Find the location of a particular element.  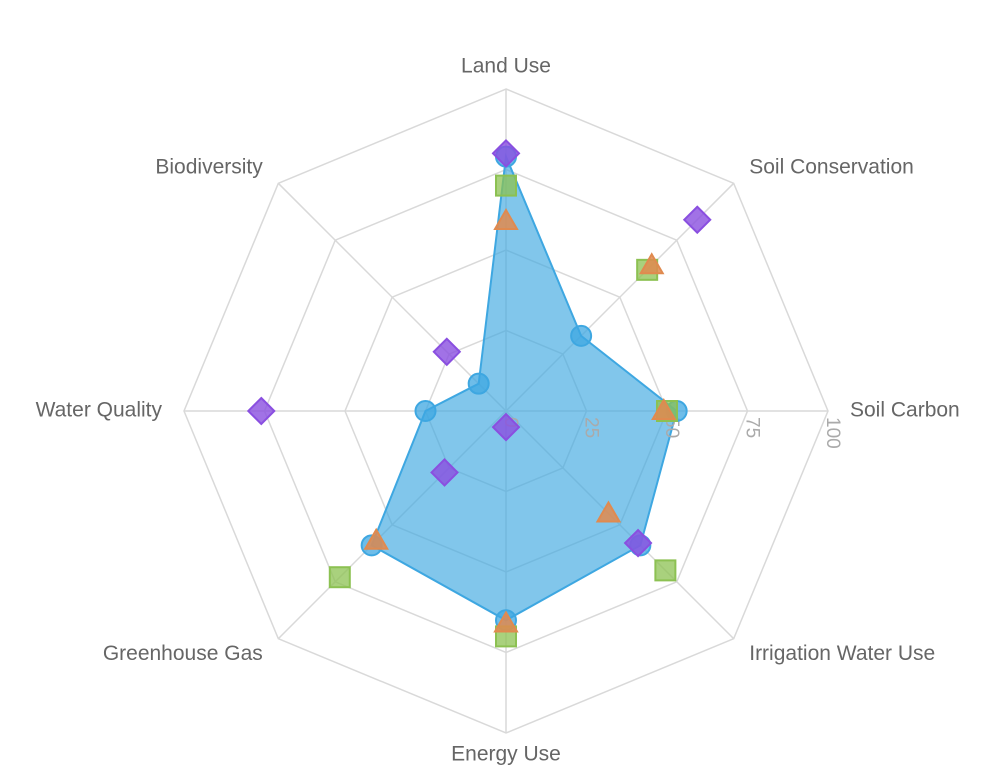

category-label: Irrigation Water Use is located at coordinates (842, 653).